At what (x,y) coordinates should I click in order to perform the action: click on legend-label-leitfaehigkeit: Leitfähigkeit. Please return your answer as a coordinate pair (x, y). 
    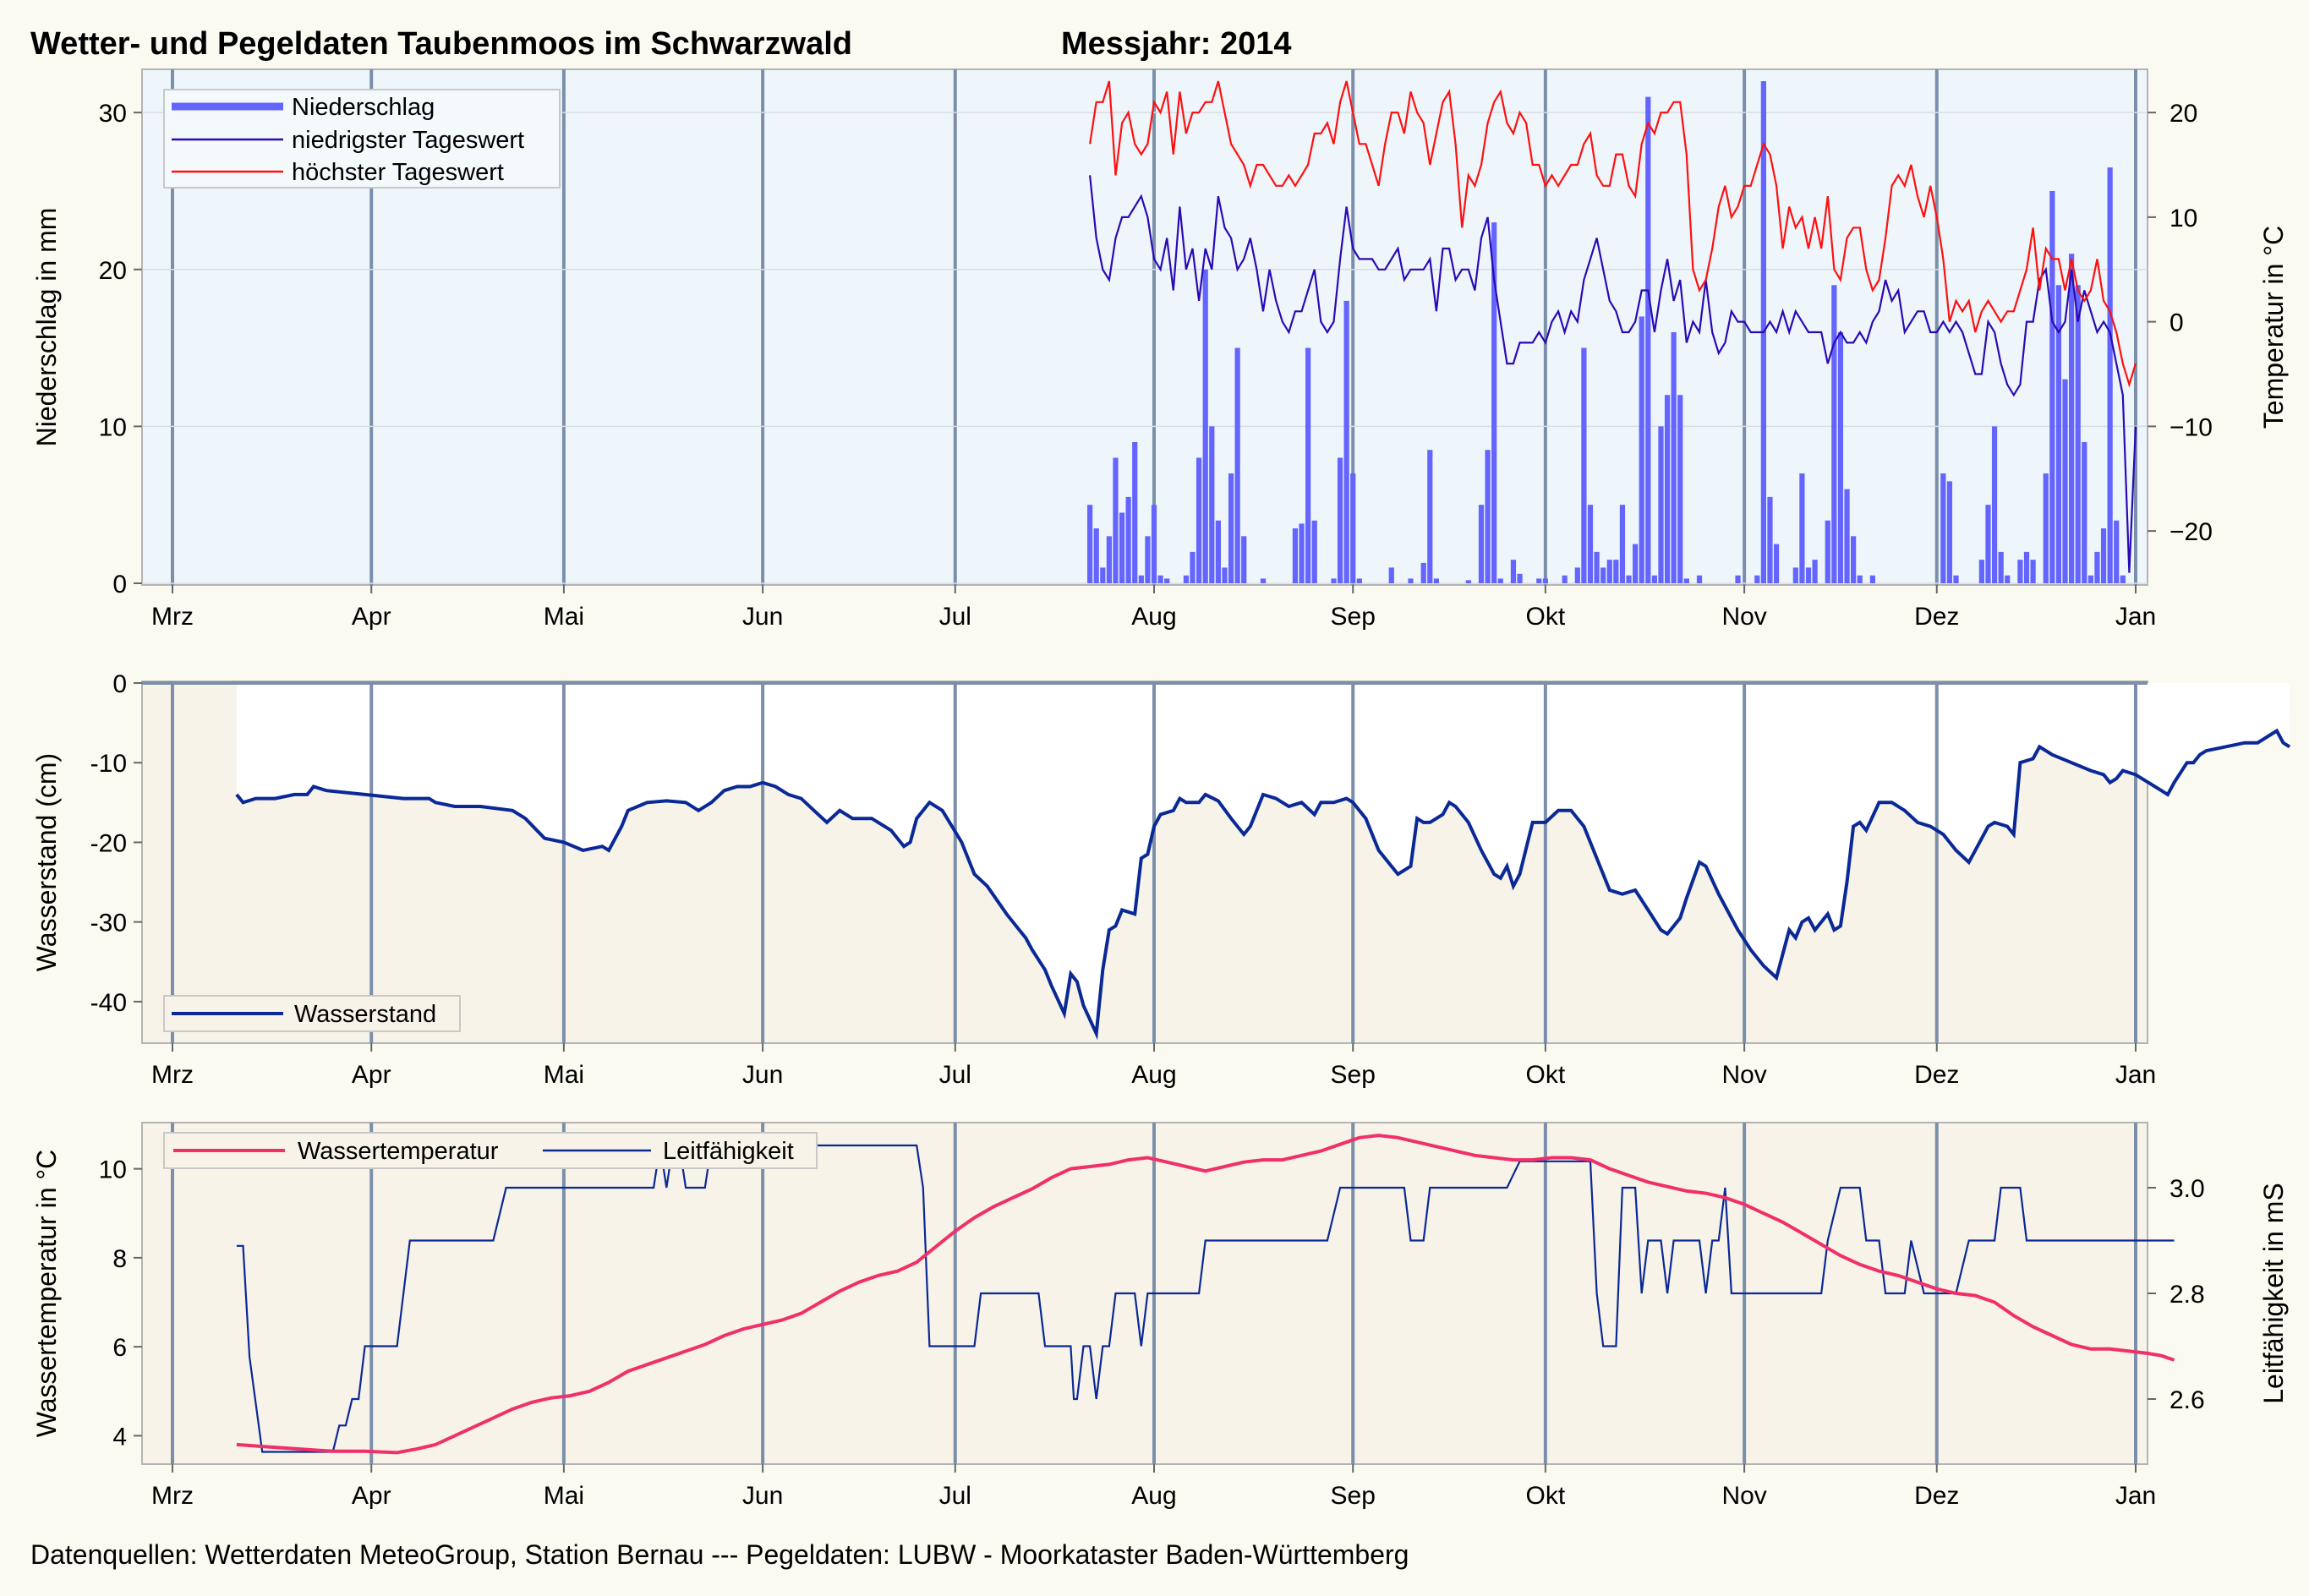
    Looking at the image, I should click on (728, 1151).